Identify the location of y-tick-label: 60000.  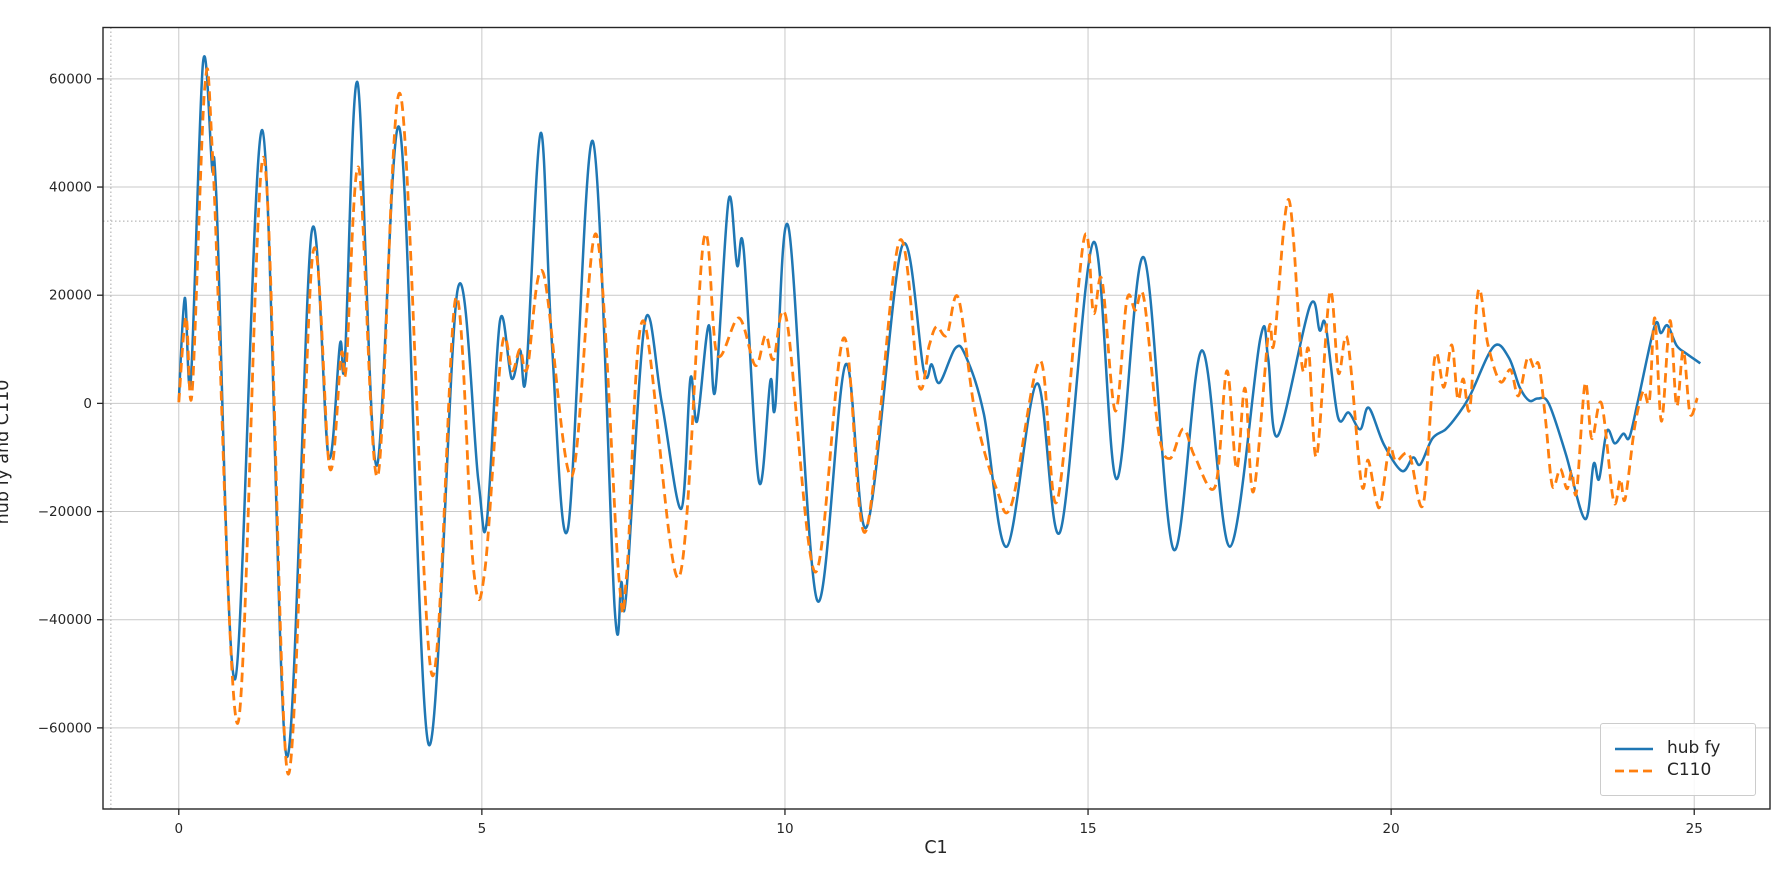
(70, 79).